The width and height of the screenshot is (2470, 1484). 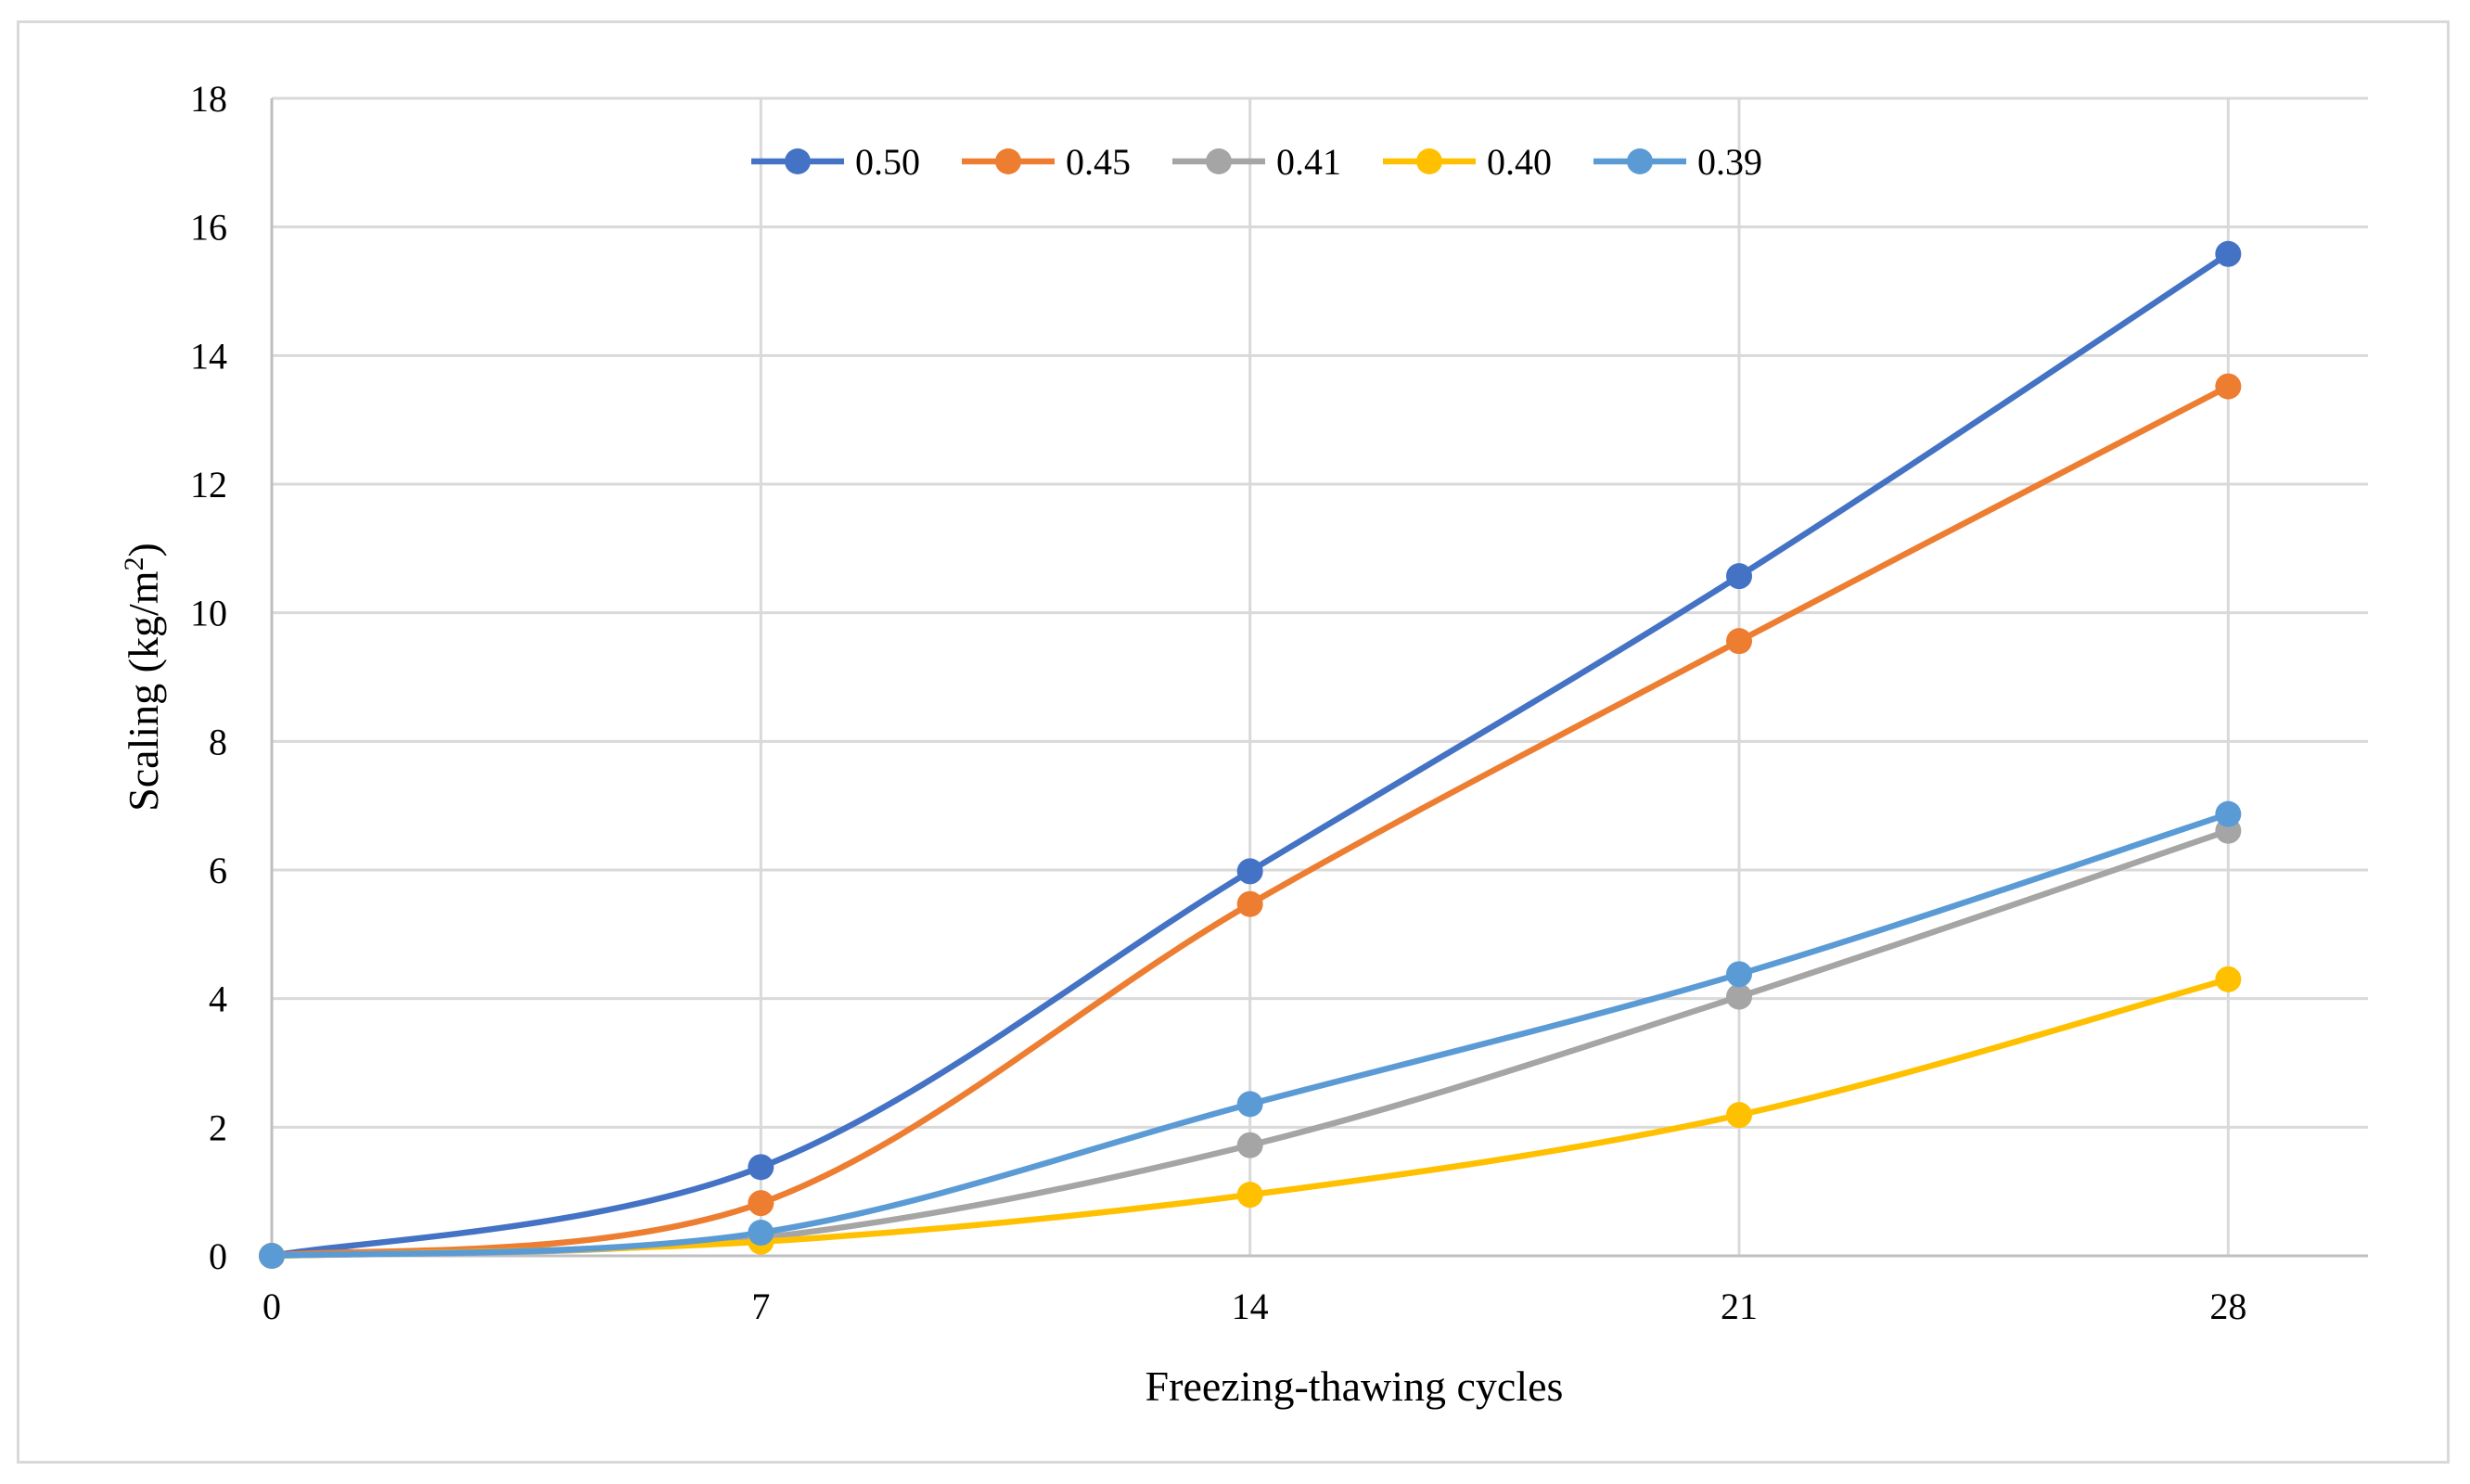 I want to click on legend-label: 0.45, so click(x=1099, y=162).